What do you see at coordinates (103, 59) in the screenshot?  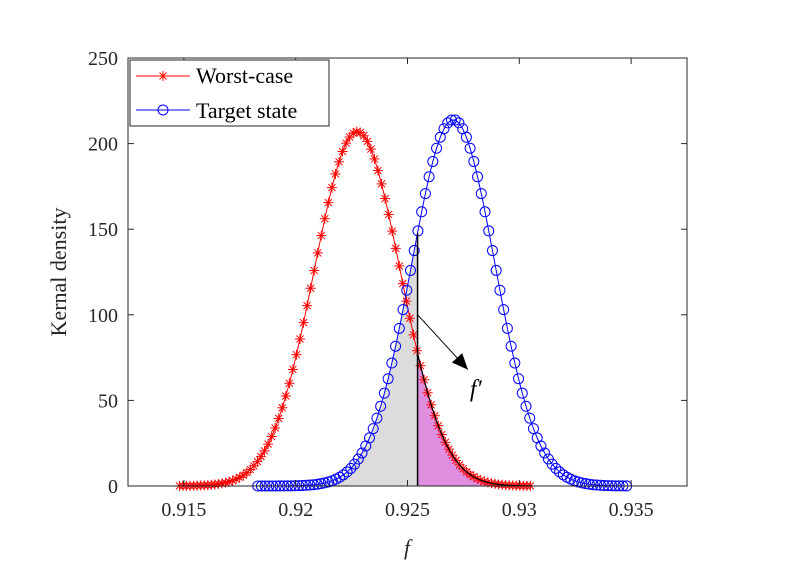 I see `y-tick-label: 250` at bounding box center [103, 59].